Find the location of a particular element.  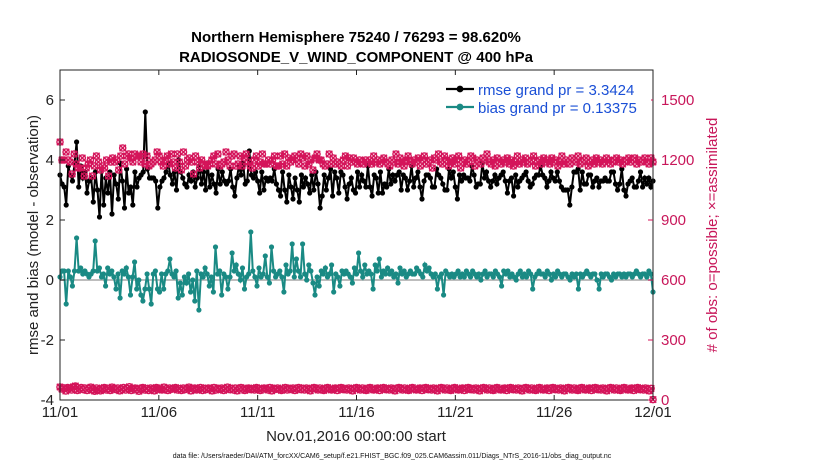

y2-tick-label: 0 is located at coordinates (665, 400).